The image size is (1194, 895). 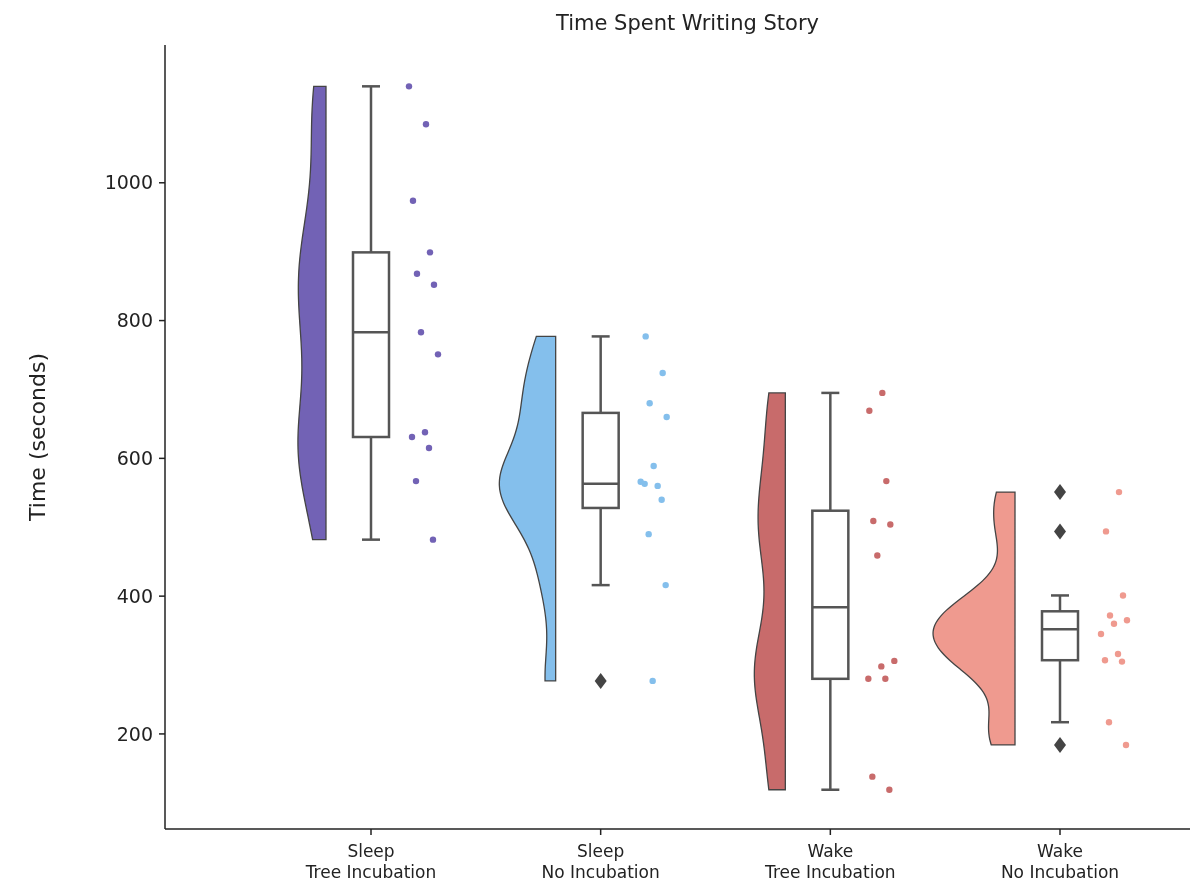 What do you see at coordinates (687, 23) in the screenshot?
I see `chart-title: Time Spent Writing Story` at bounding box center [687, 23].